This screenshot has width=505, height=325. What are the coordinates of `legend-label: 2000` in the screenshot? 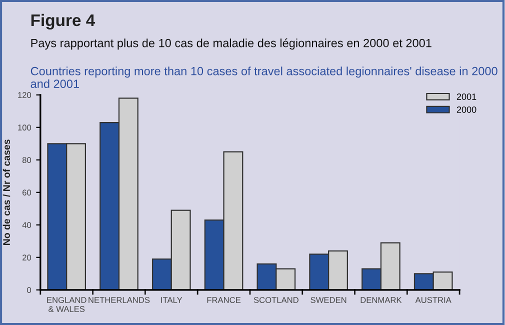 It's located at (466, 109).